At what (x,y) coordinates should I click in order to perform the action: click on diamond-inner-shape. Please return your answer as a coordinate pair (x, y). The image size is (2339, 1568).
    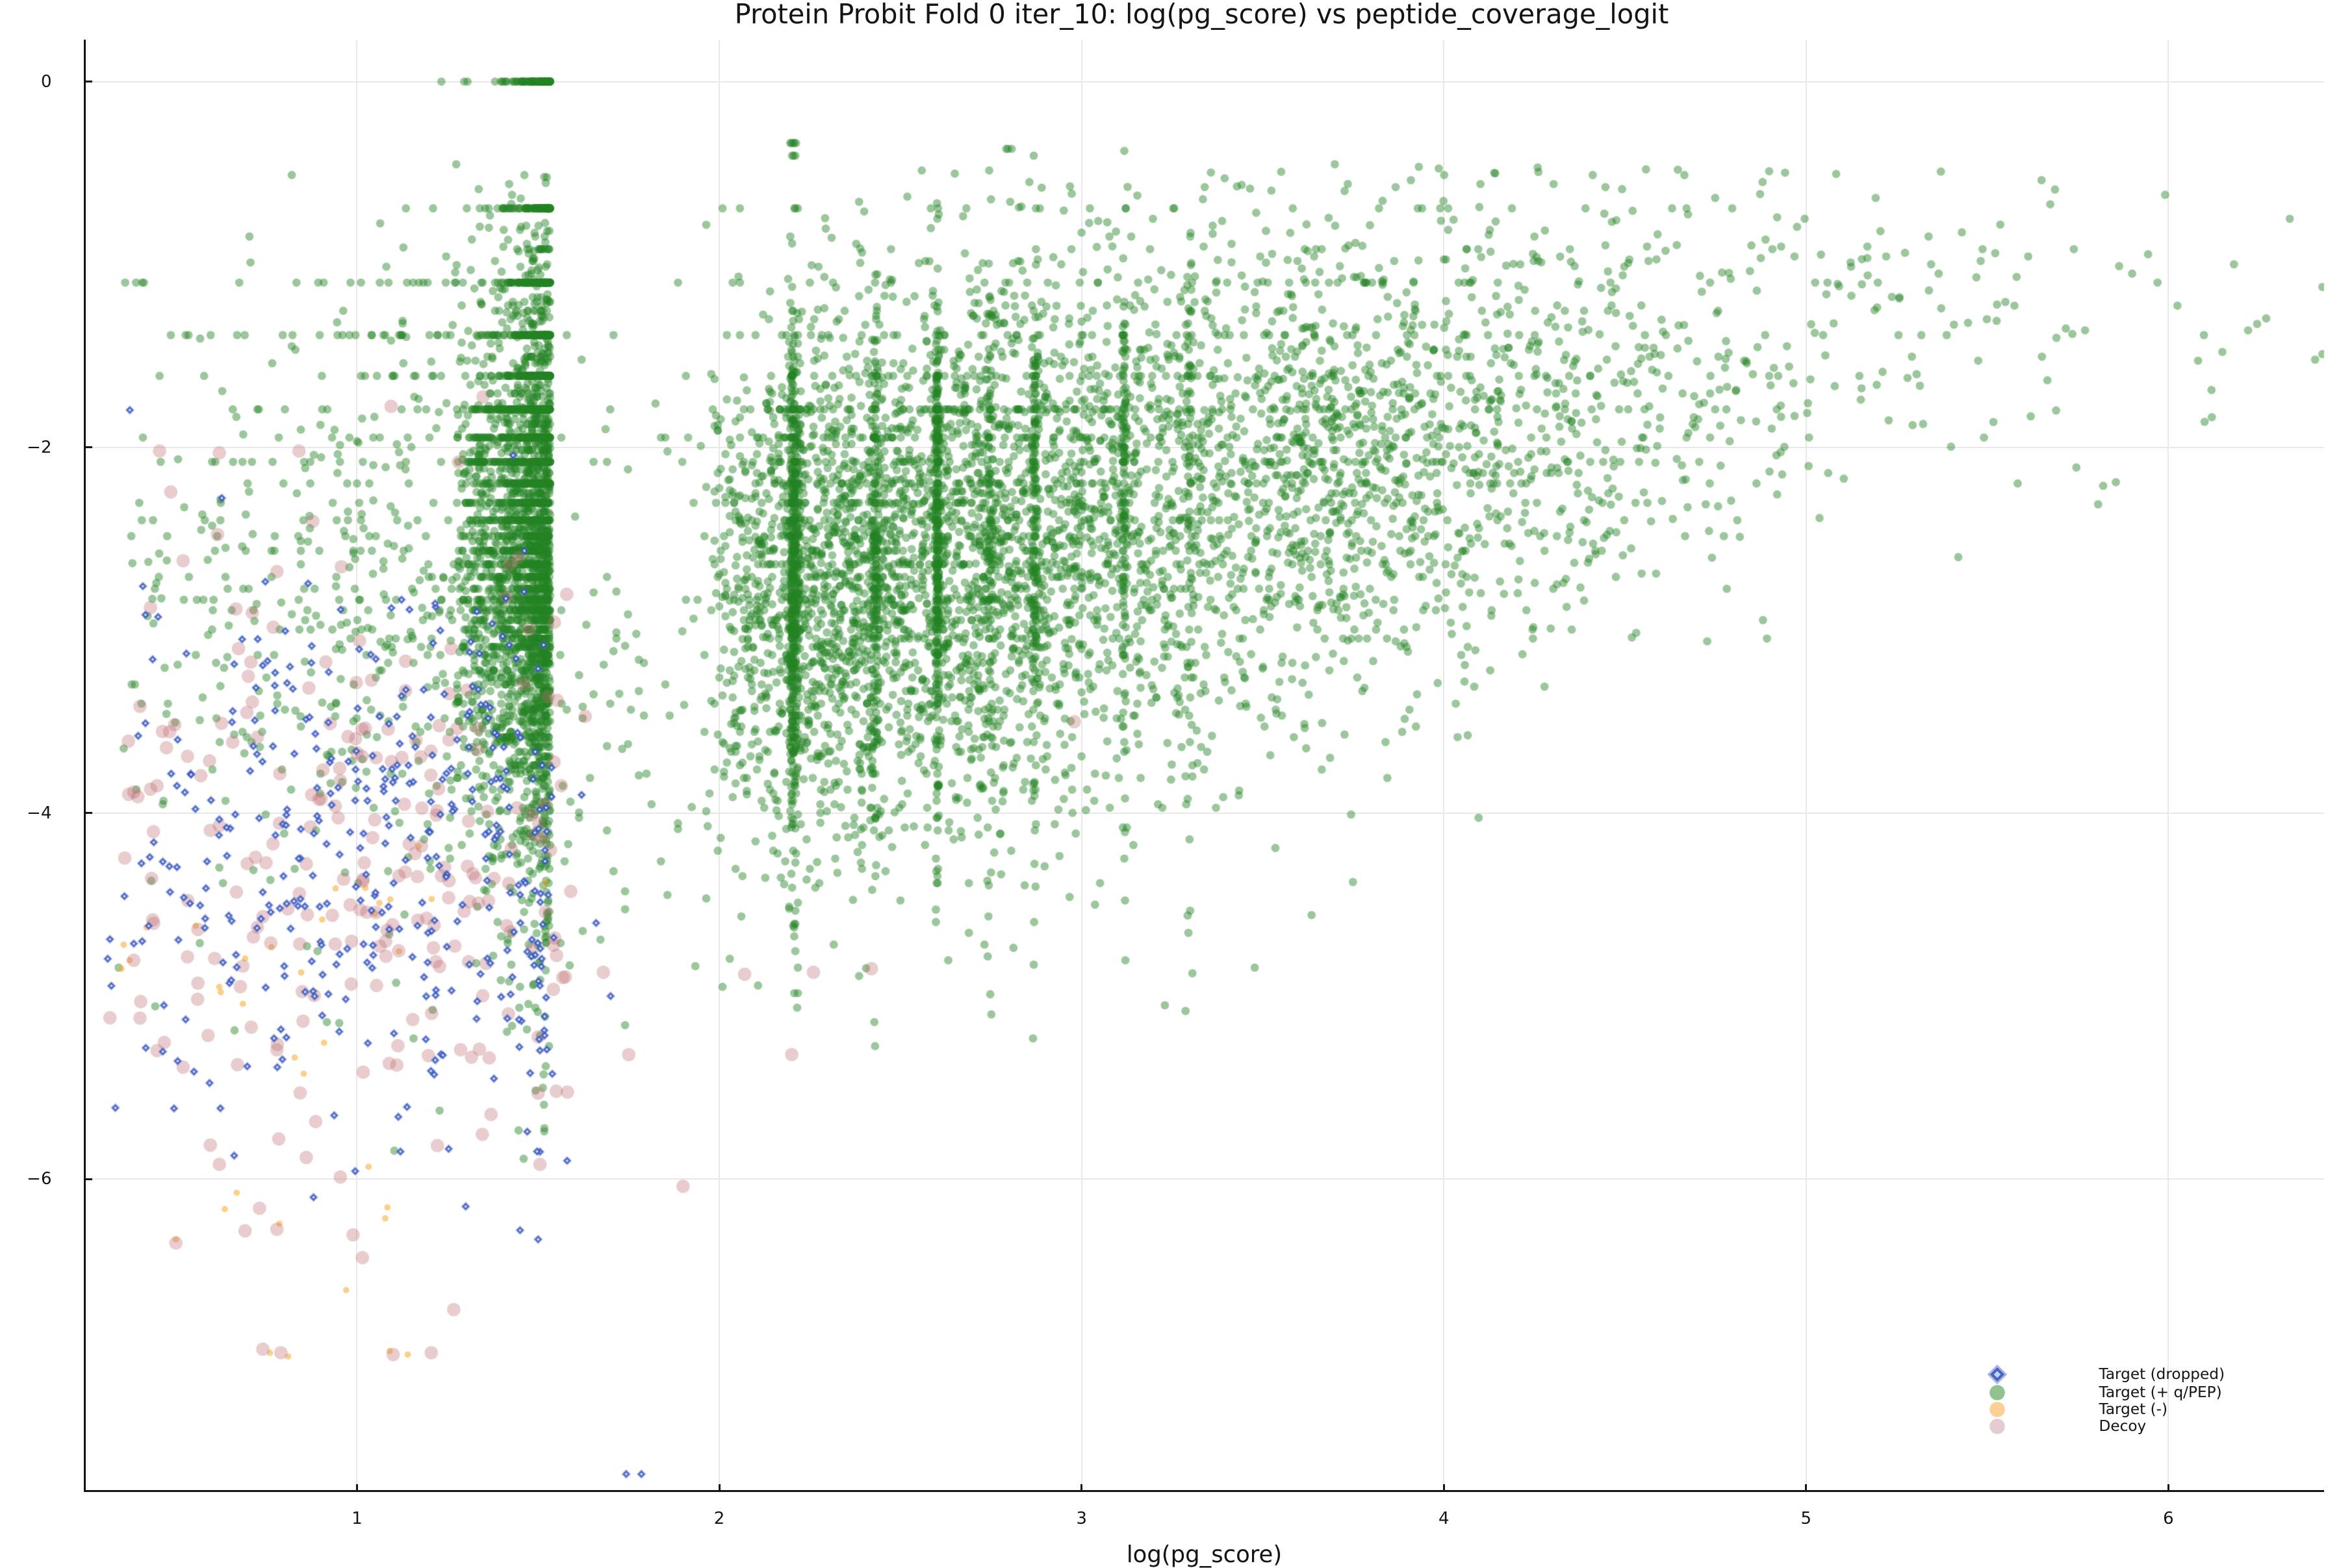
    Looking at the image, I should click on (1997, 1374).